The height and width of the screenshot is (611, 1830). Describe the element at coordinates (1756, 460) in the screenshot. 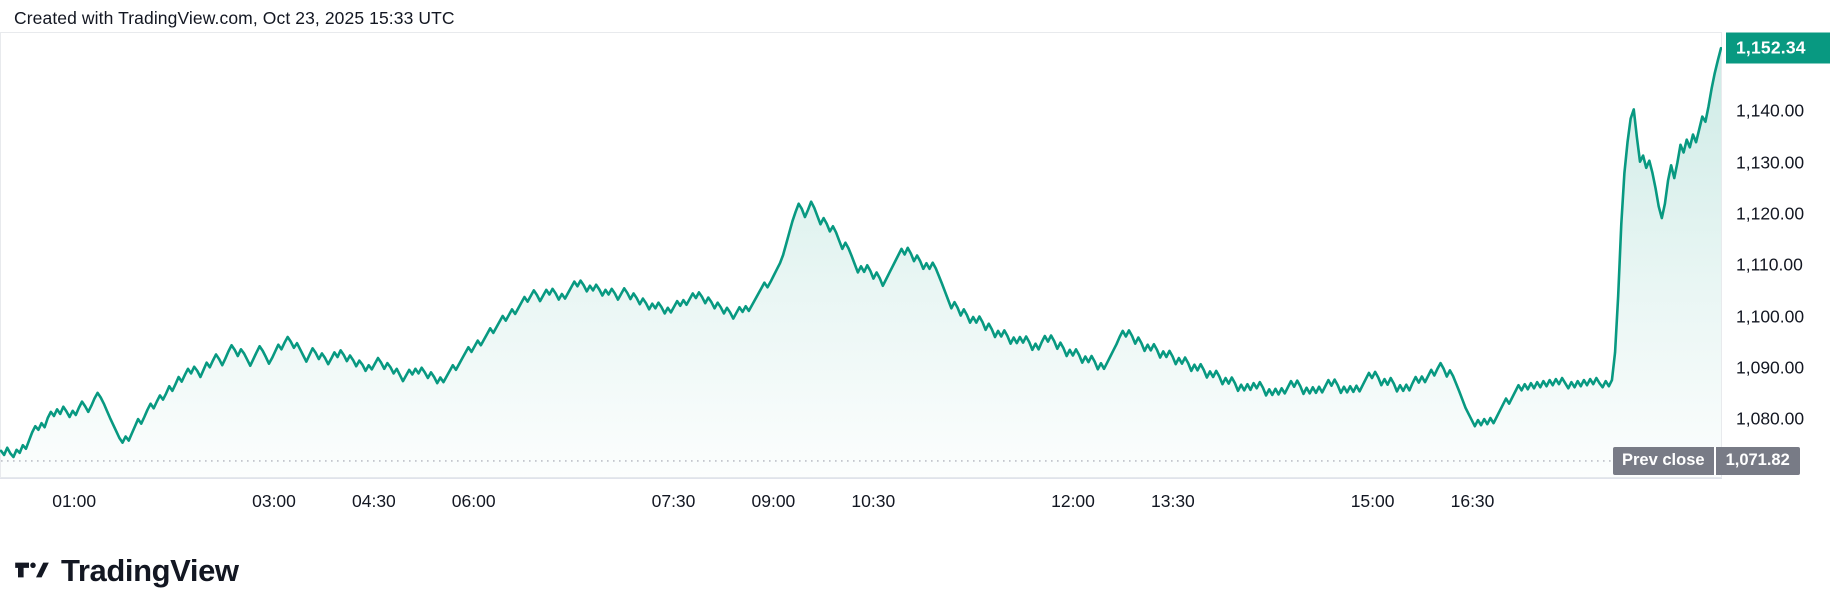

I see `prev-close-value: 1,071.82` at that location.